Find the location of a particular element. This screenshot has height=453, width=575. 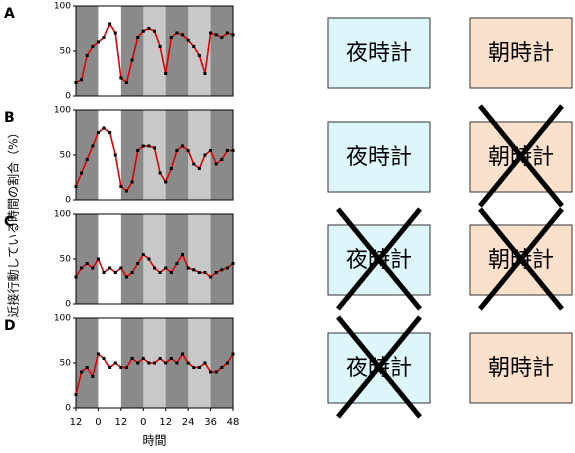

y-tick-label: 0 is located at coordinates (68, 97).